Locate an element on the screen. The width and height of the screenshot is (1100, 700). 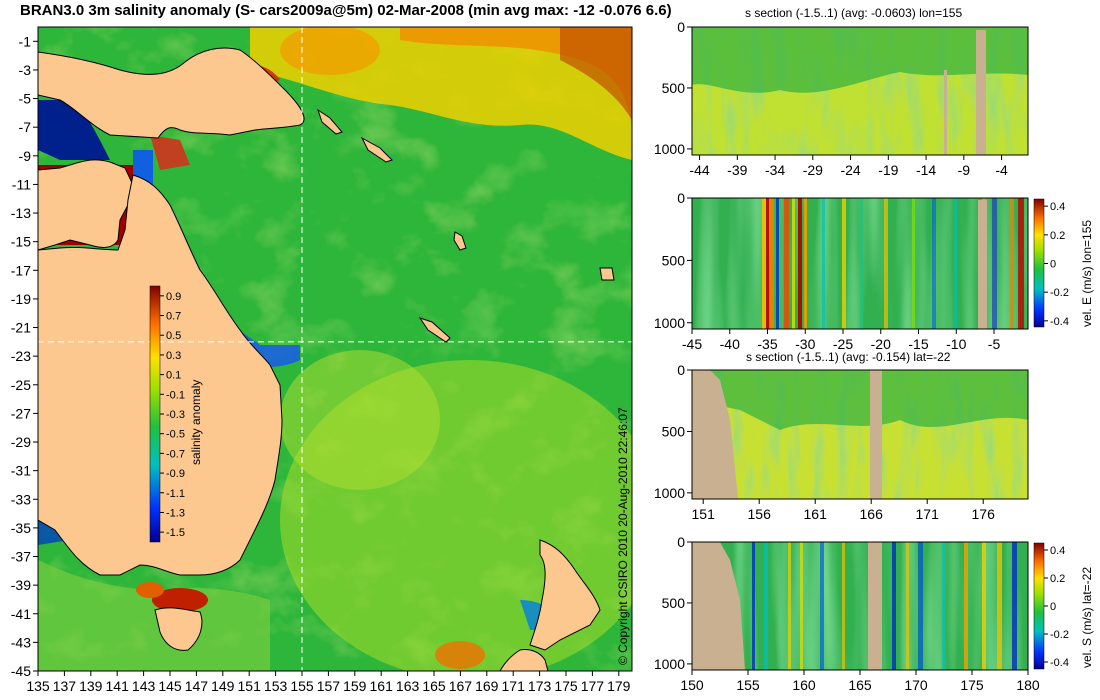
section-x-tick-label: -44 is located at coordinates (699, 170).